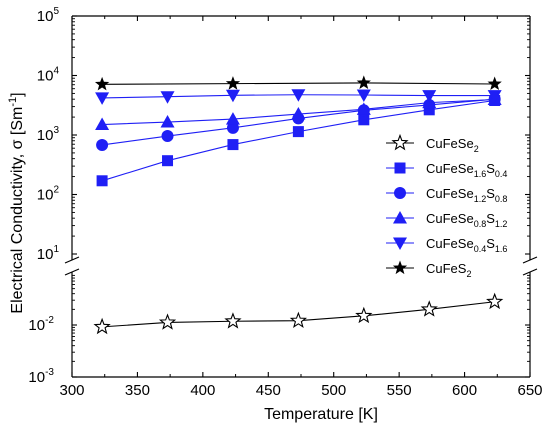 This screenshot has width=550, height=428. I want to click on x-tick-label: 550, so click(399, 390).